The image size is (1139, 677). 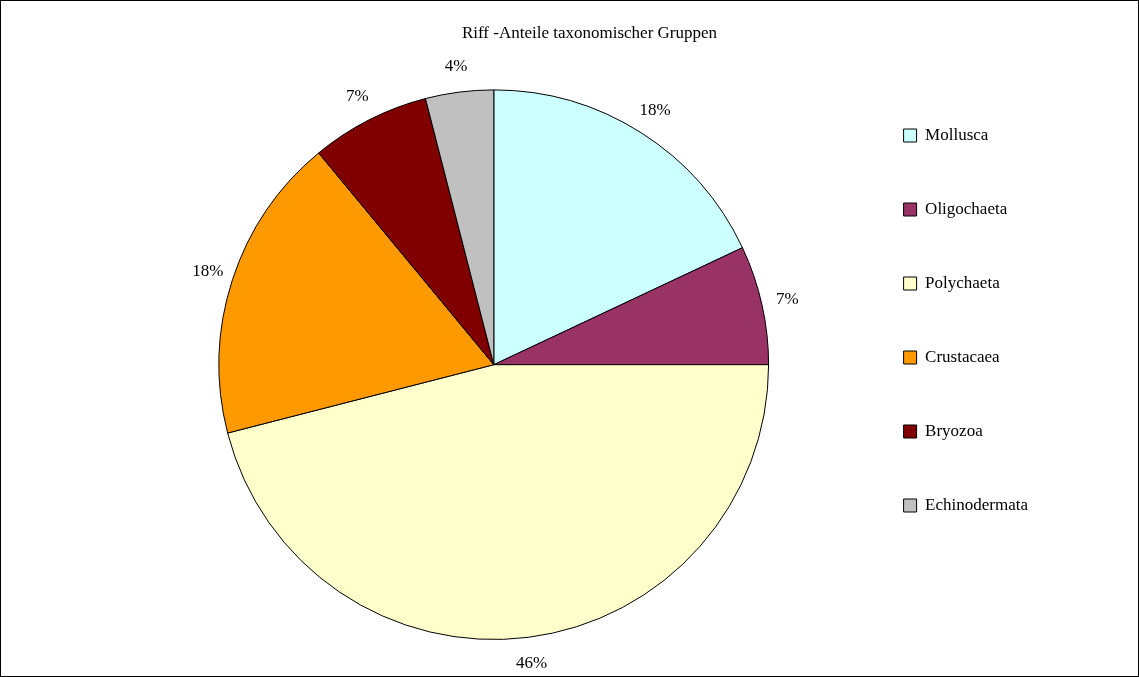 What do you see at coordinates (957, 134) in the screenshot?
I see `legend-label: Mollusca` at bounding box center [957, 134].